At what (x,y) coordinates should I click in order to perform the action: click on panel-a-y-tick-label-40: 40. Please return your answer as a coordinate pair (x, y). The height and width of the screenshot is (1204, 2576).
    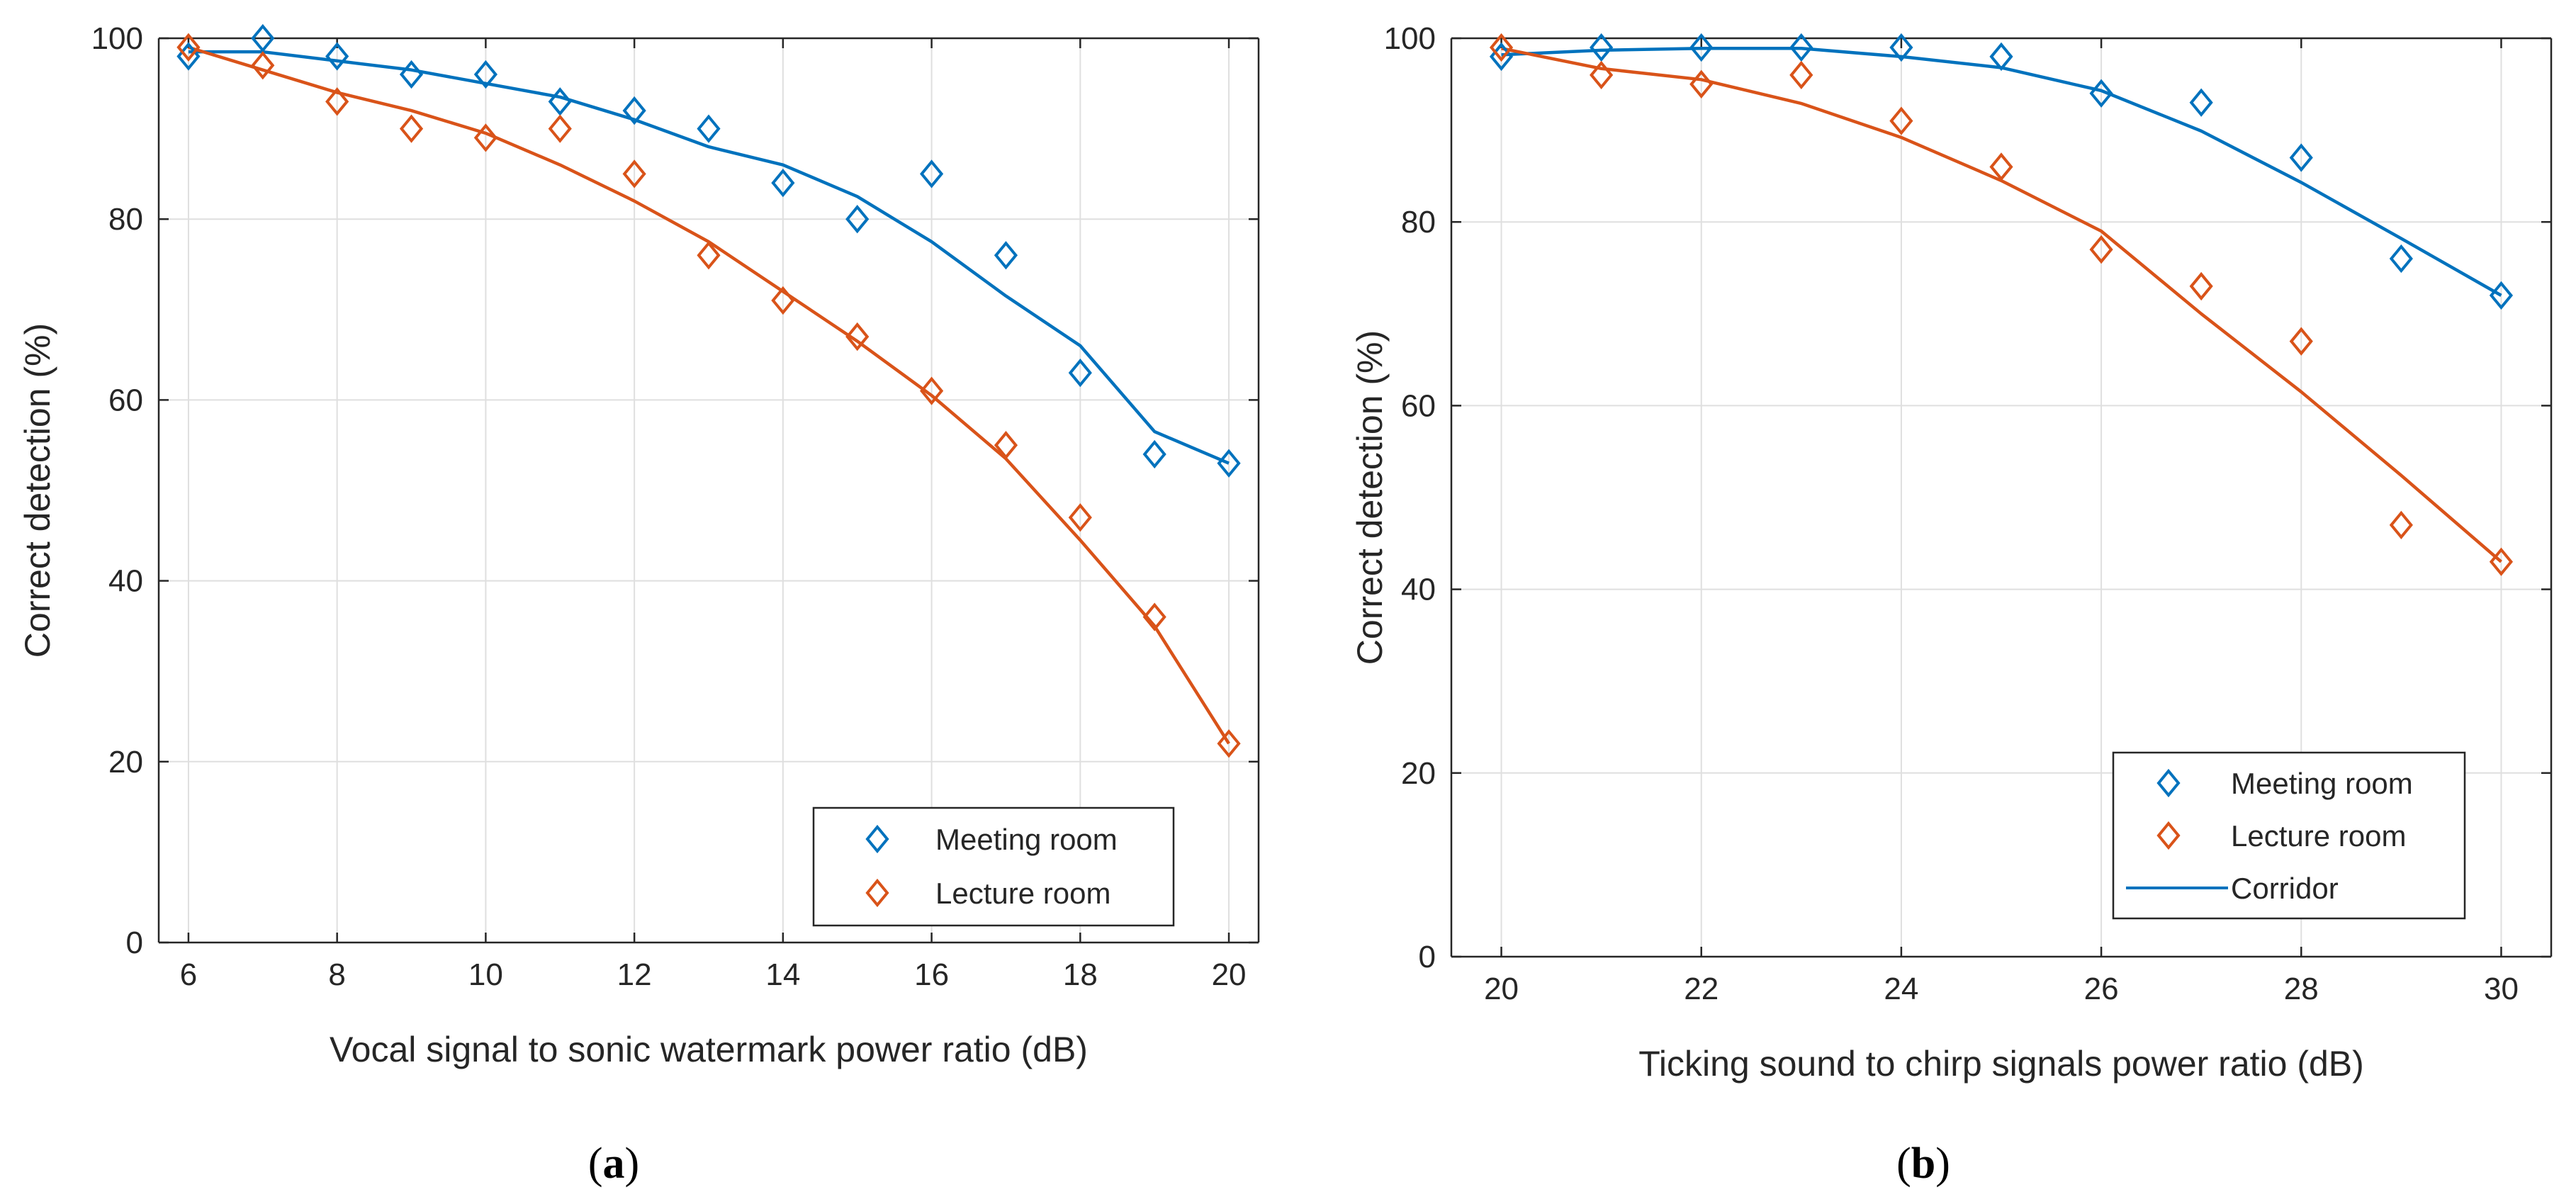
    Looking at the image, I should click on (125, 581).